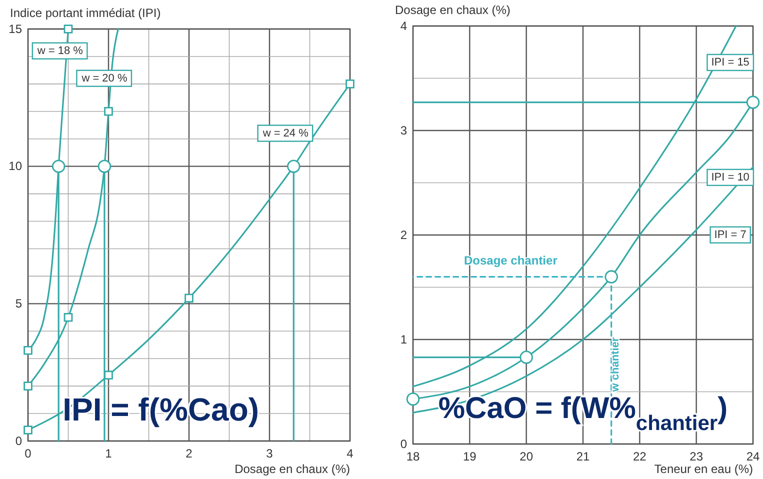  I want to click on y-axis-title: Dosage en chaux (%), so click(452, 10).